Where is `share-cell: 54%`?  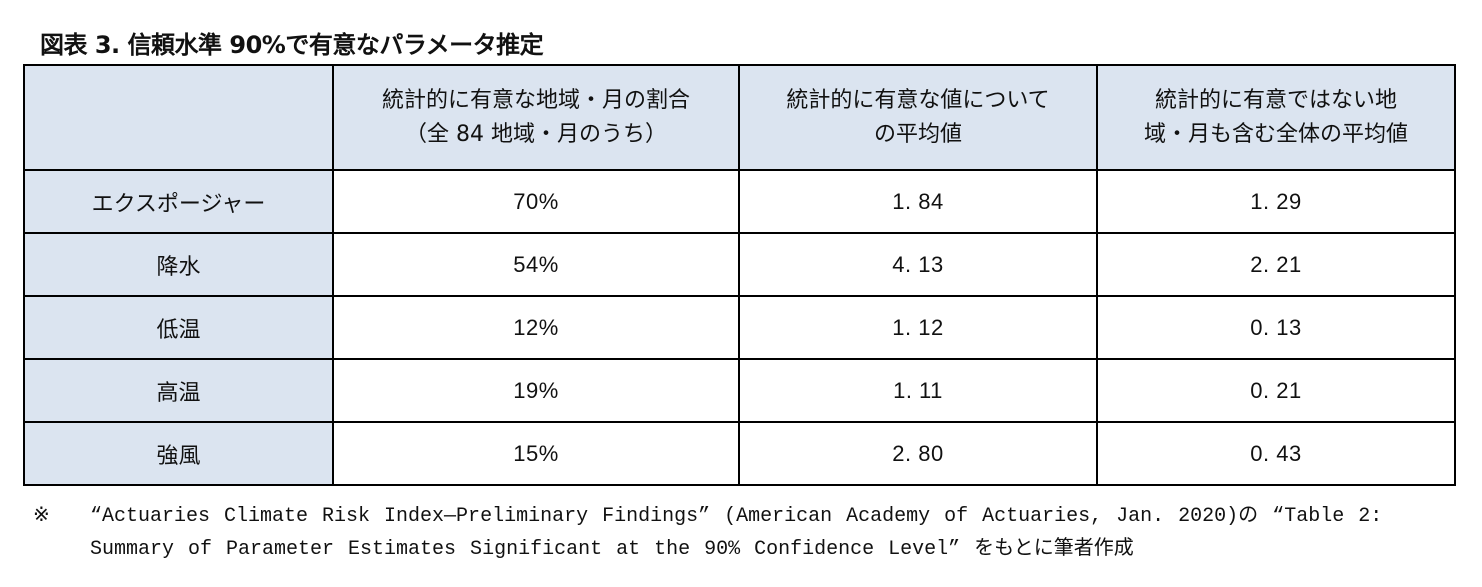 share-cell: 54% is located at coordinates (536, 264).